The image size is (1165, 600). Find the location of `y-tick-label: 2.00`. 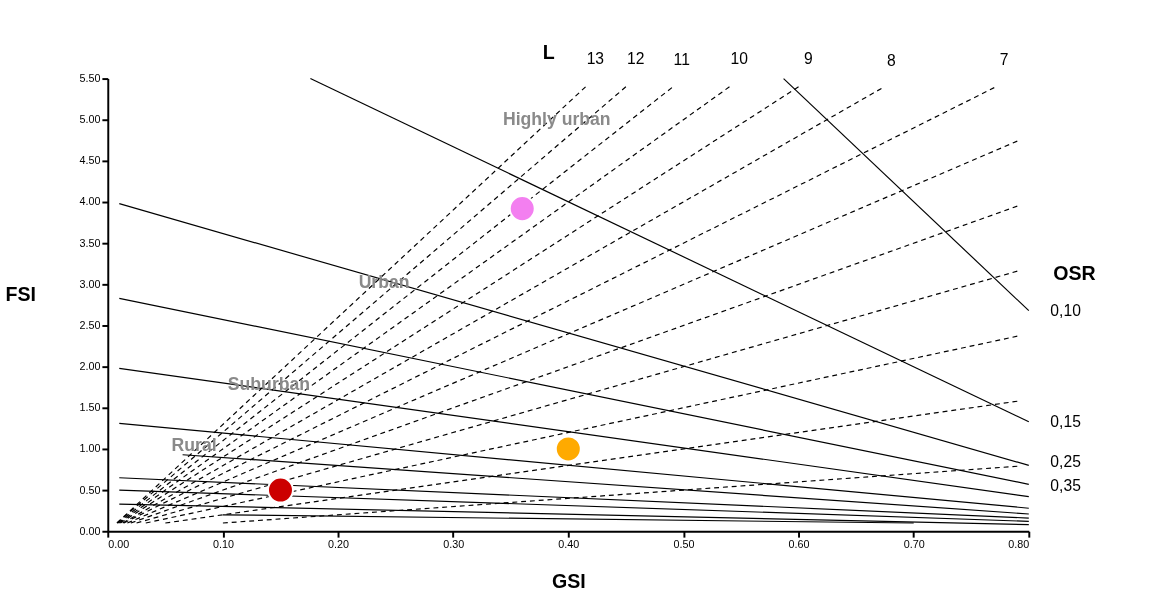

y-tick-label: 2.00 is located at coordinates (90, 366).